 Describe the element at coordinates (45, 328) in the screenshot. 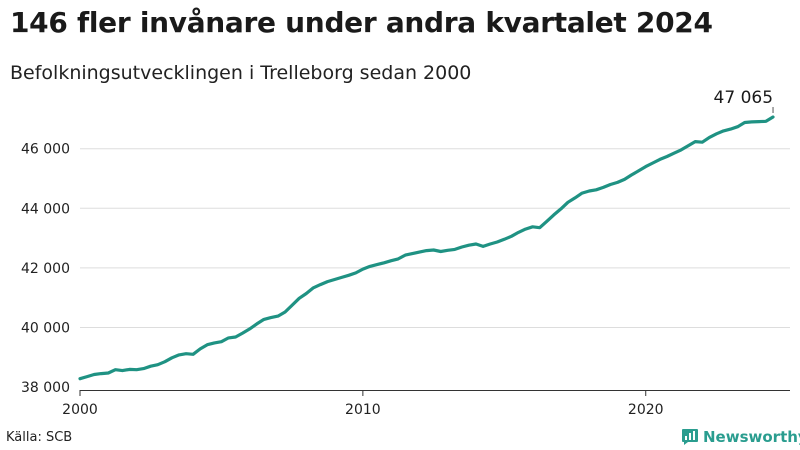

I see `y-tick-label: 40 000` at that location.